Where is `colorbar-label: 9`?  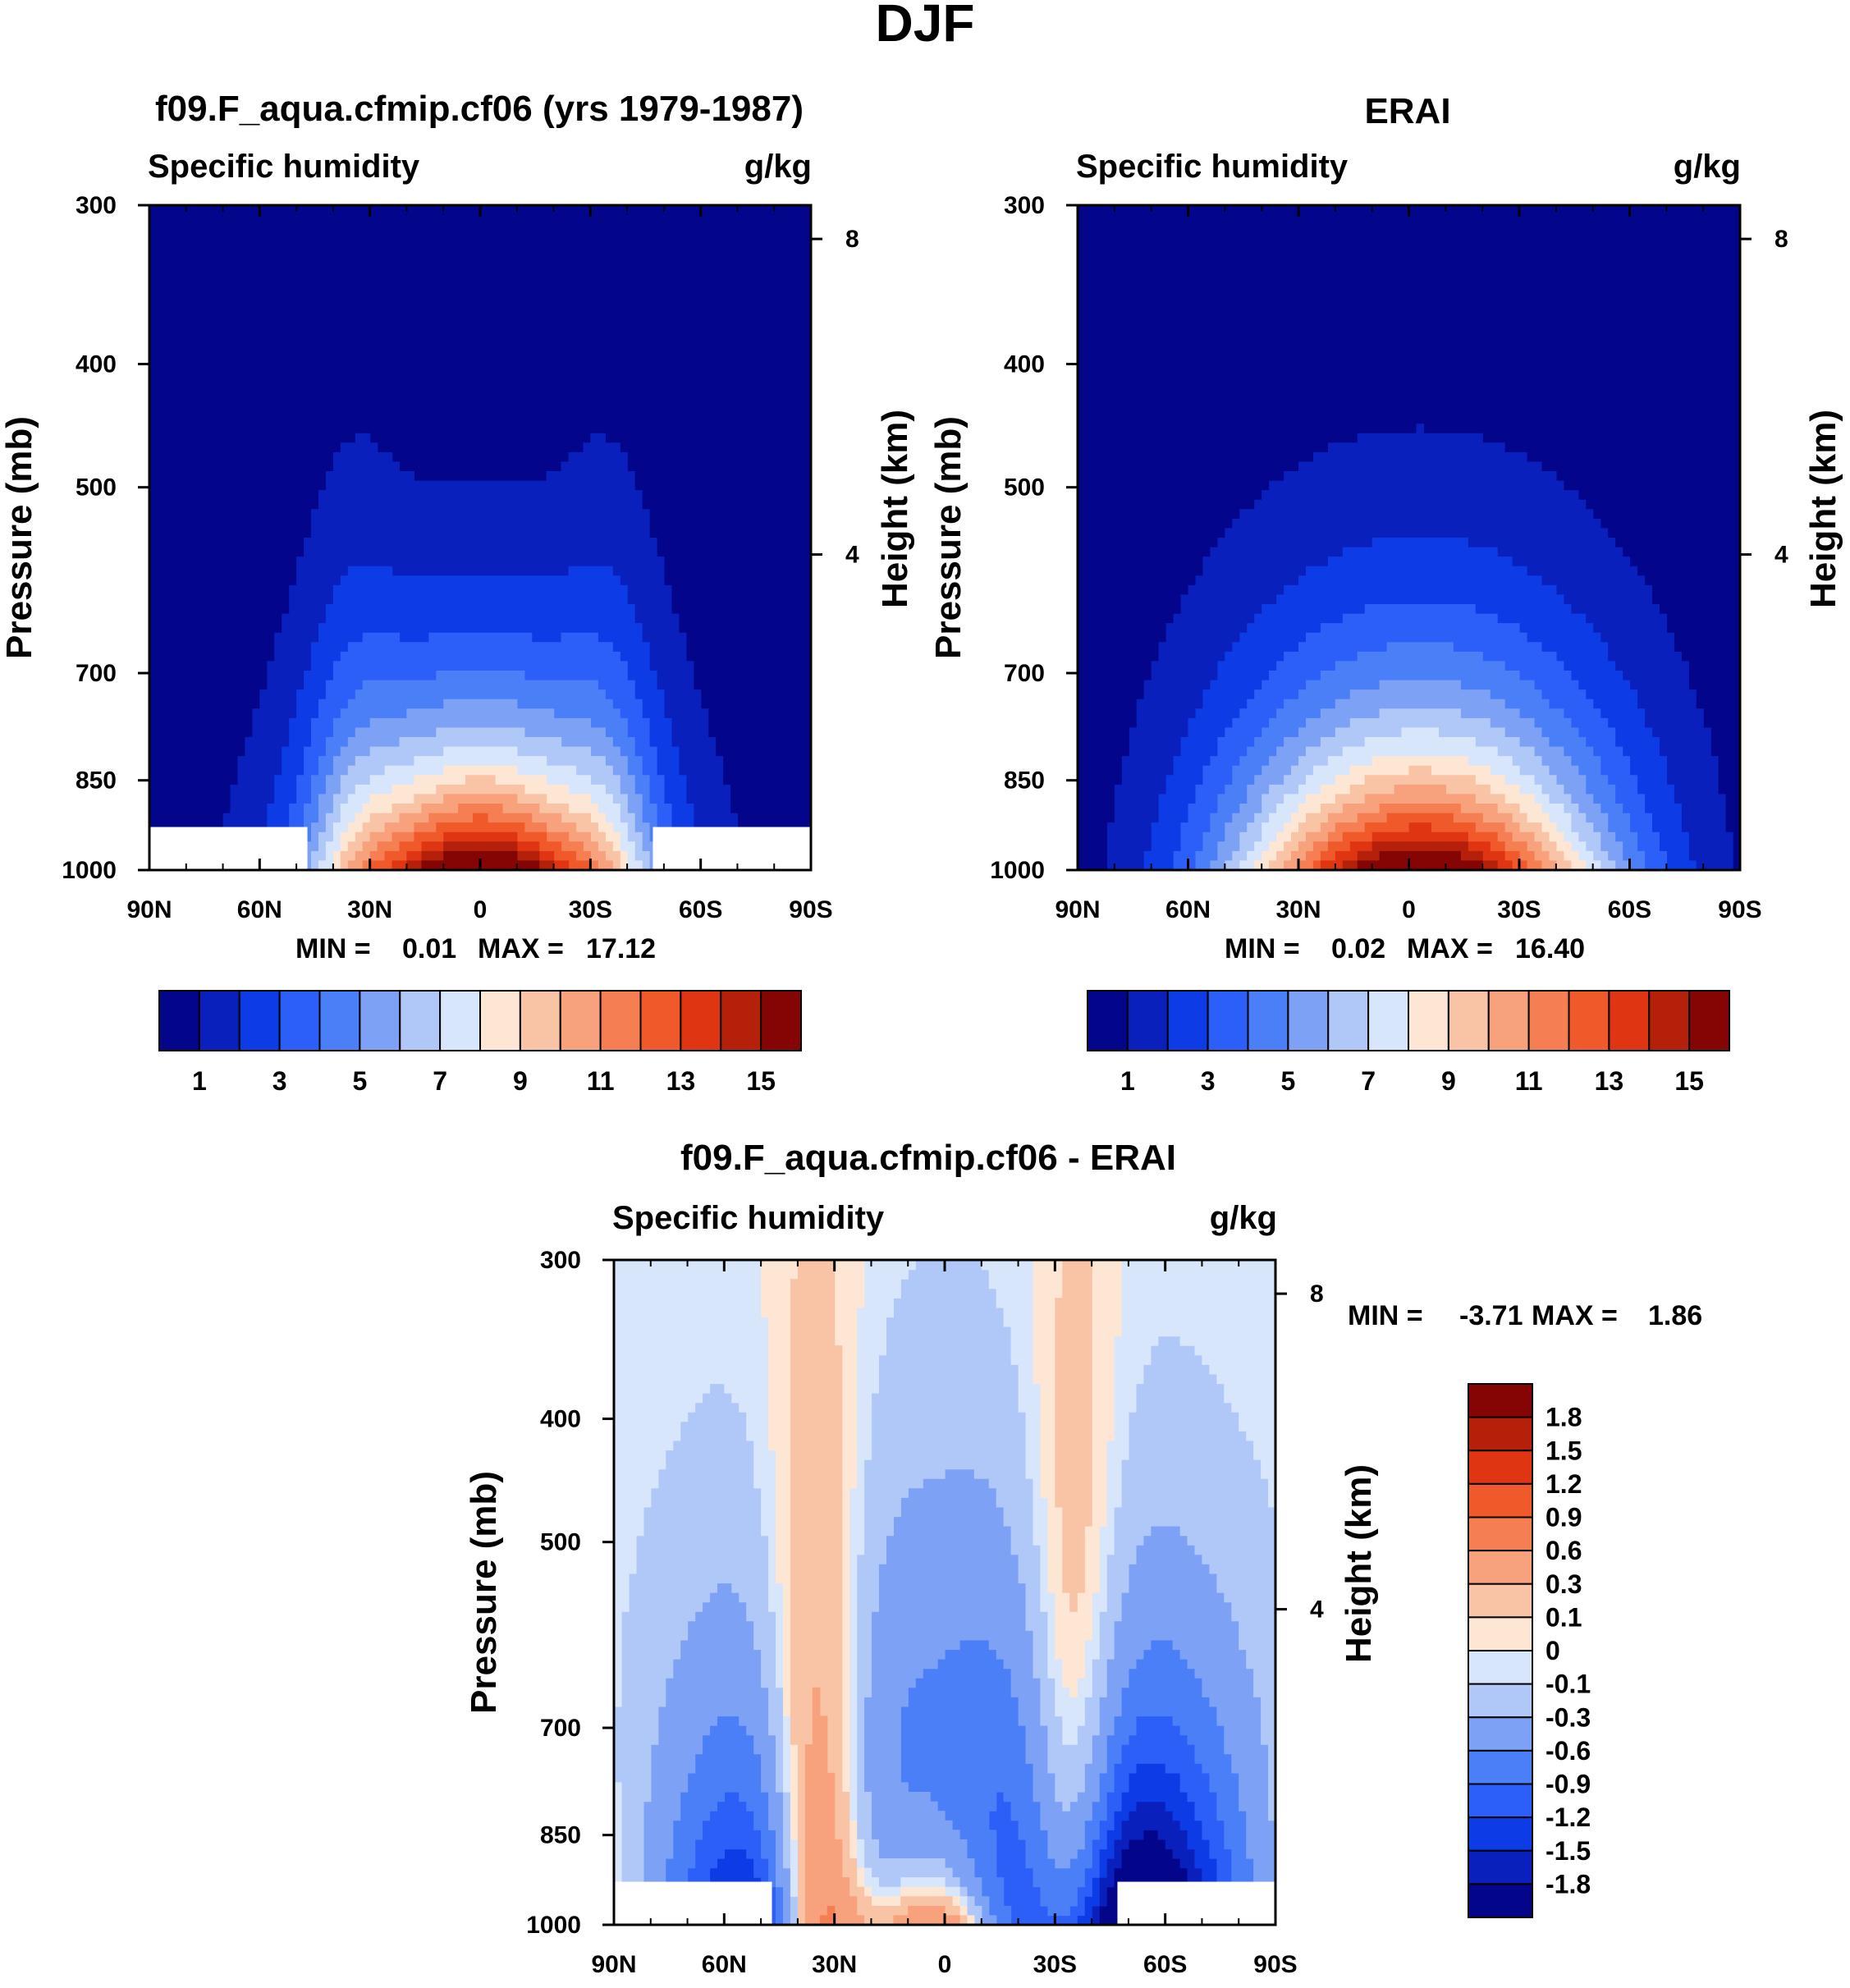
colorbar-label: 9 is located at coordinates (1448, 1081).